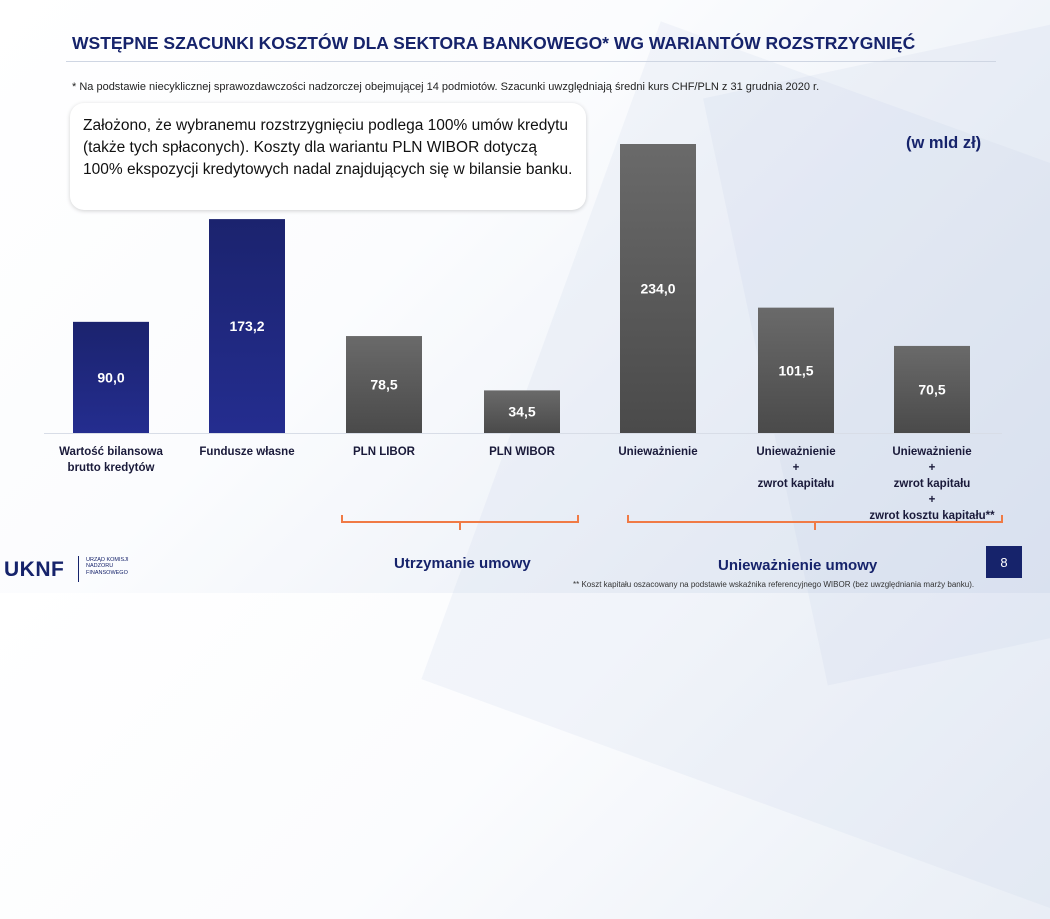 Image resolution: width=1050 pixels, height=919 pixels. I want to click on category-label-1: brutto kredytów, so click(111, 468).